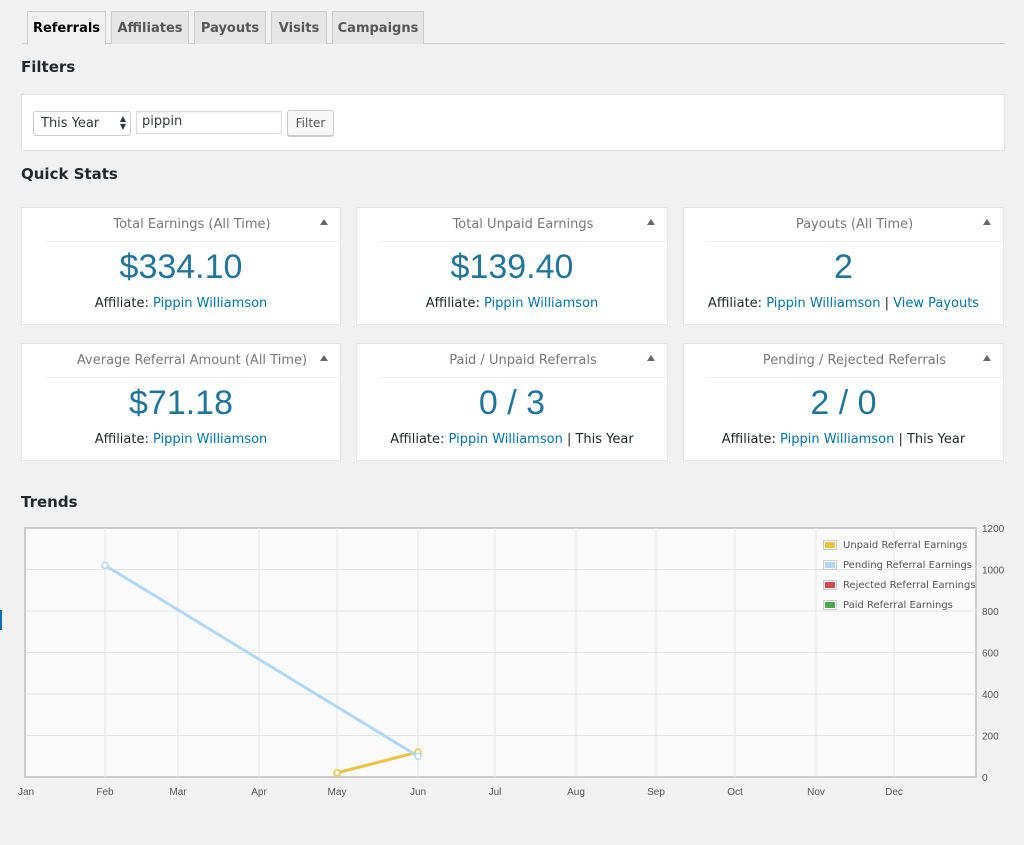  What do you see at coordinates (513, 122) in the screenshot?
I see `filters-box: This Year ▲ ▼ pippin Filter` at bounding box center [513, 122].